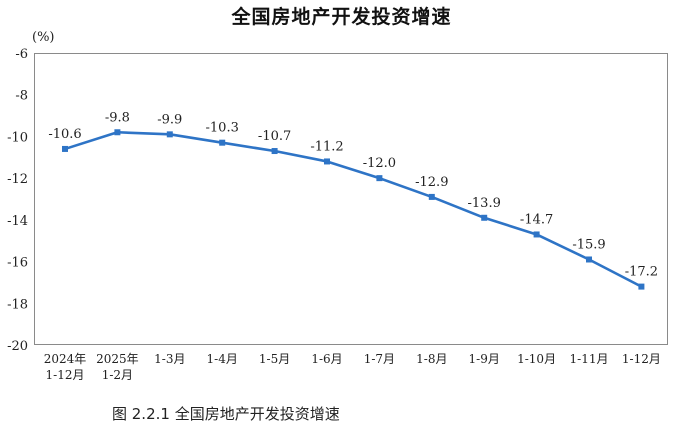  What do you see at coordinates (341, 17) in the screenshot?
I see `chart-title: 全国房地产开发投资增速` at bounding box center [341, 17].